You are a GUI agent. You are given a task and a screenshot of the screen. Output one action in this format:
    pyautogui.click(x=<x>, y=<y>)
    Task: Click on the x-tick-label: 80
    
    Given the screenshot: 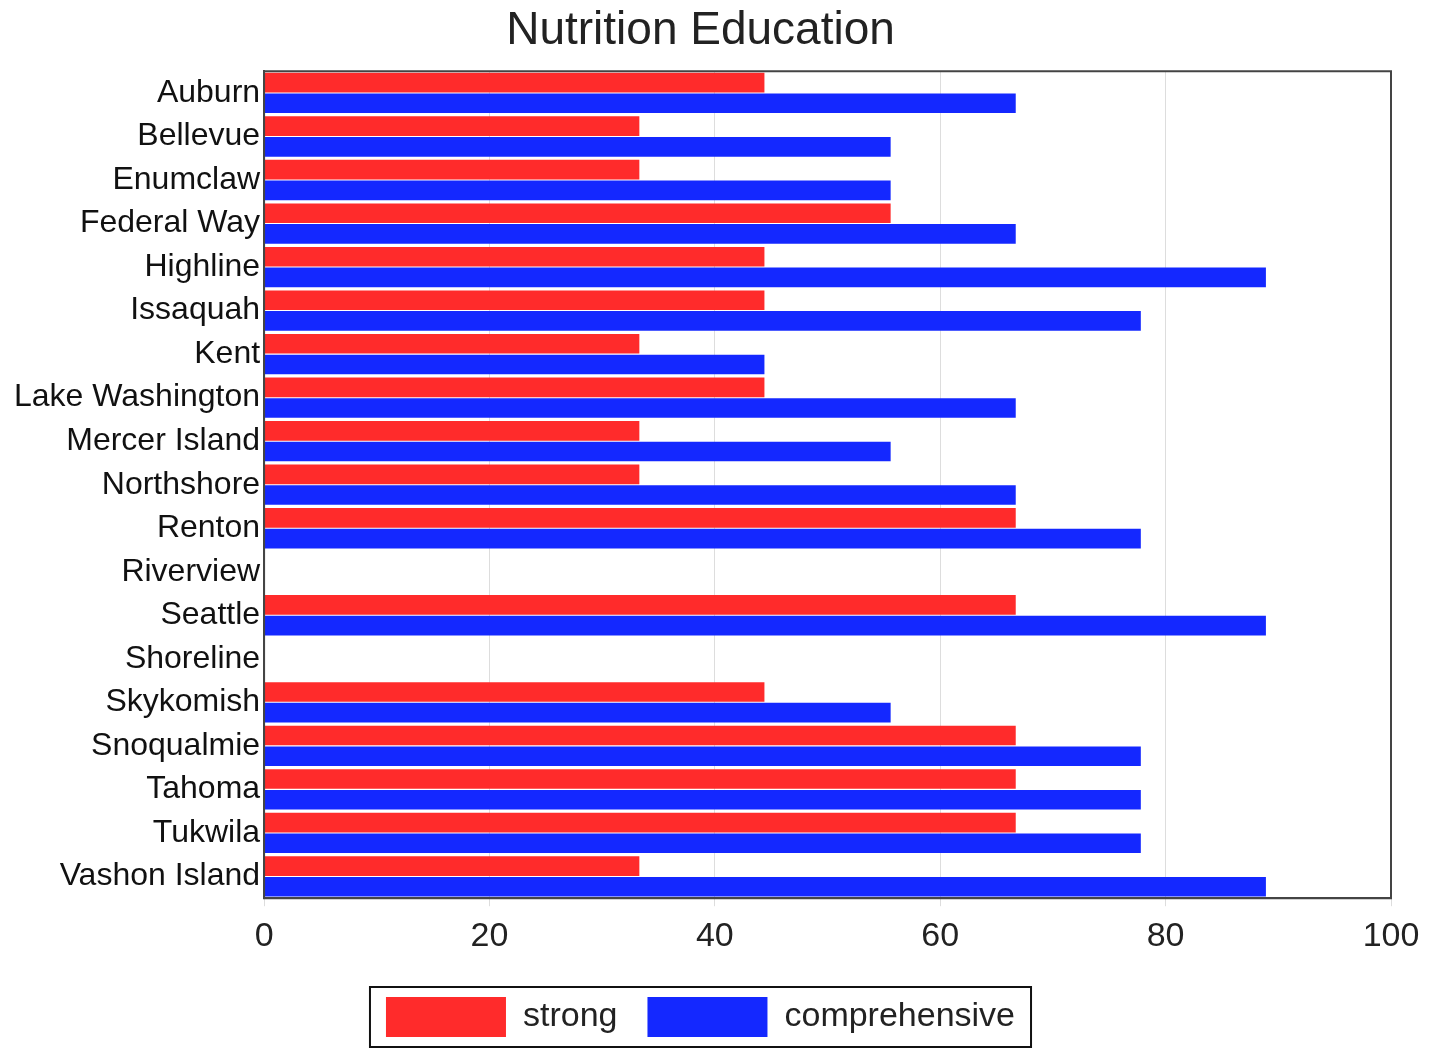 What is the action you would take?
    pyautogui.click(x=1165, y=933)
    